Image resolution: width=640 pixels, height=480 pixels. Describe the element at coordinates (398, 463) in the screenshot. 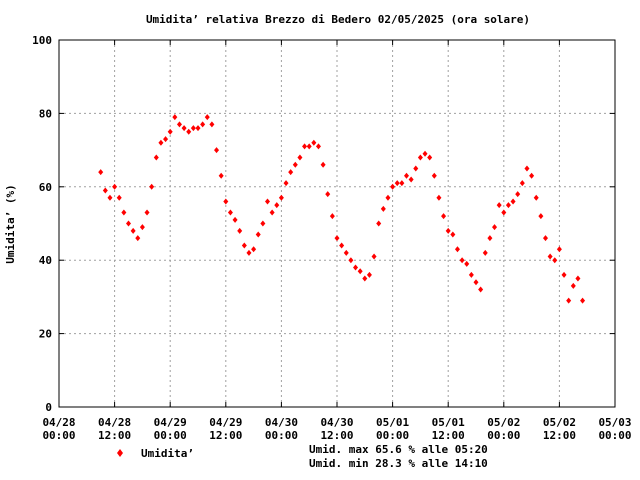

I see `stat-min: Umid. min 28.3 % alle 14:10` at that location.